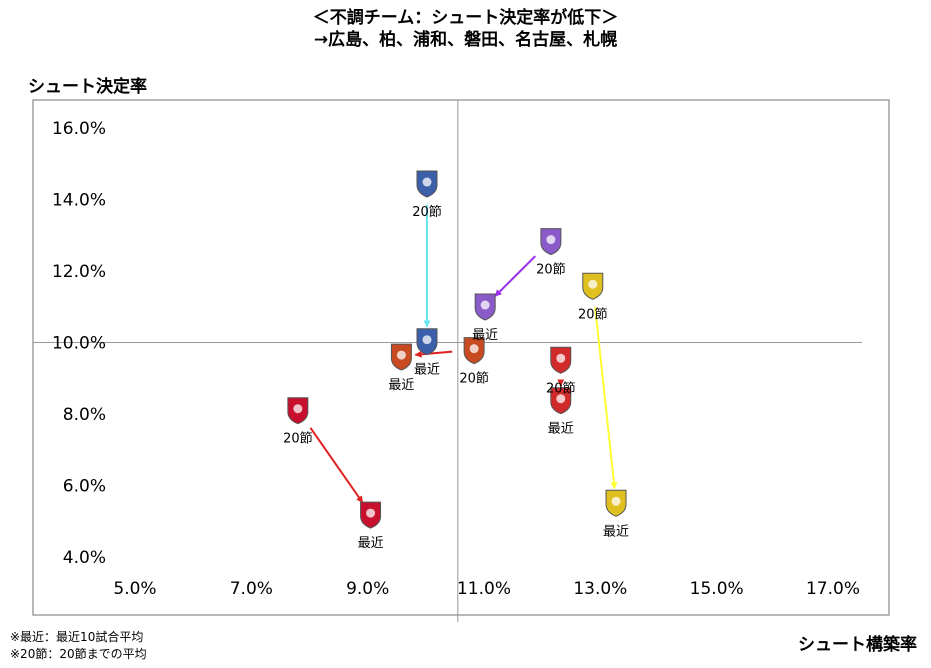  What do you see at coordinates (367, 589) in the screenshot?
I see `x-tick-label: 9.0%` at bounding box center [367, 589].